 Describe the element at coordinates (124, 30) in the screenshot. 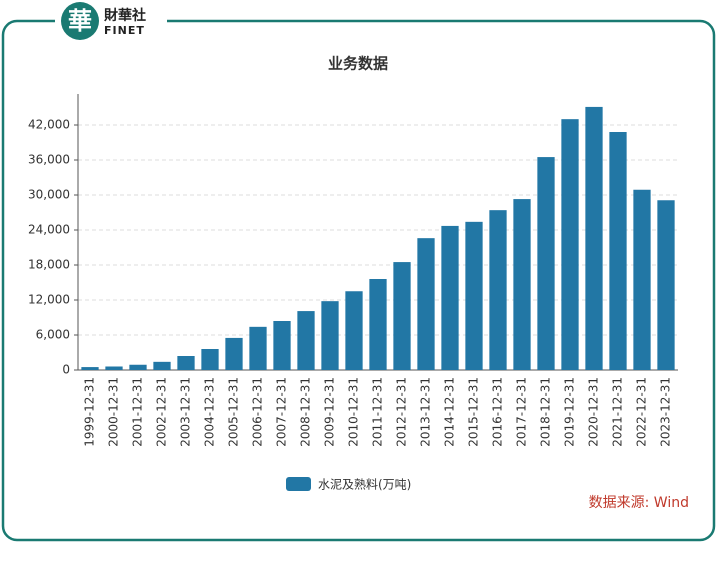

I see `logo-name-en: FINET` at that location.